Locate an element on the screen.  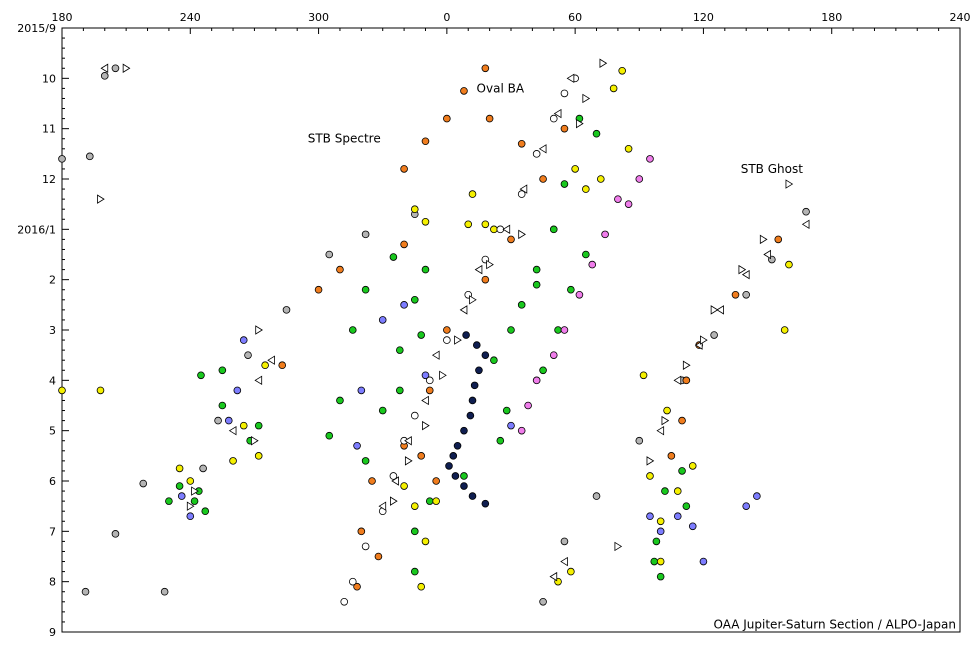
y-tick-label: 4 is located at coordinates (52, 380).